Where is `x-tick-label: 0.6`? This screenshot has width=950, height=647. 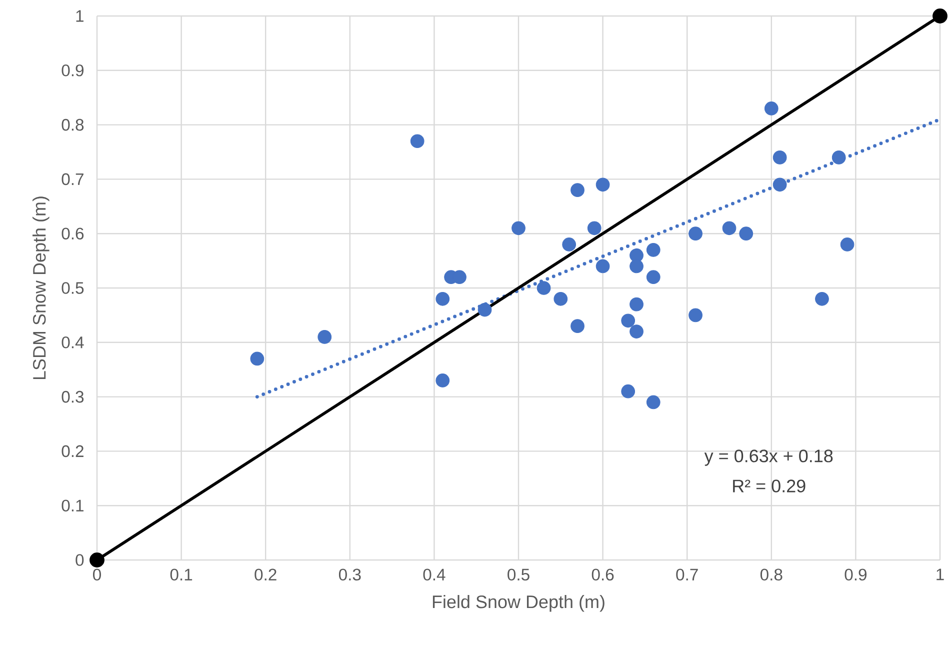 x-tick-label: 0.6 is located at coordinates (603, 574).